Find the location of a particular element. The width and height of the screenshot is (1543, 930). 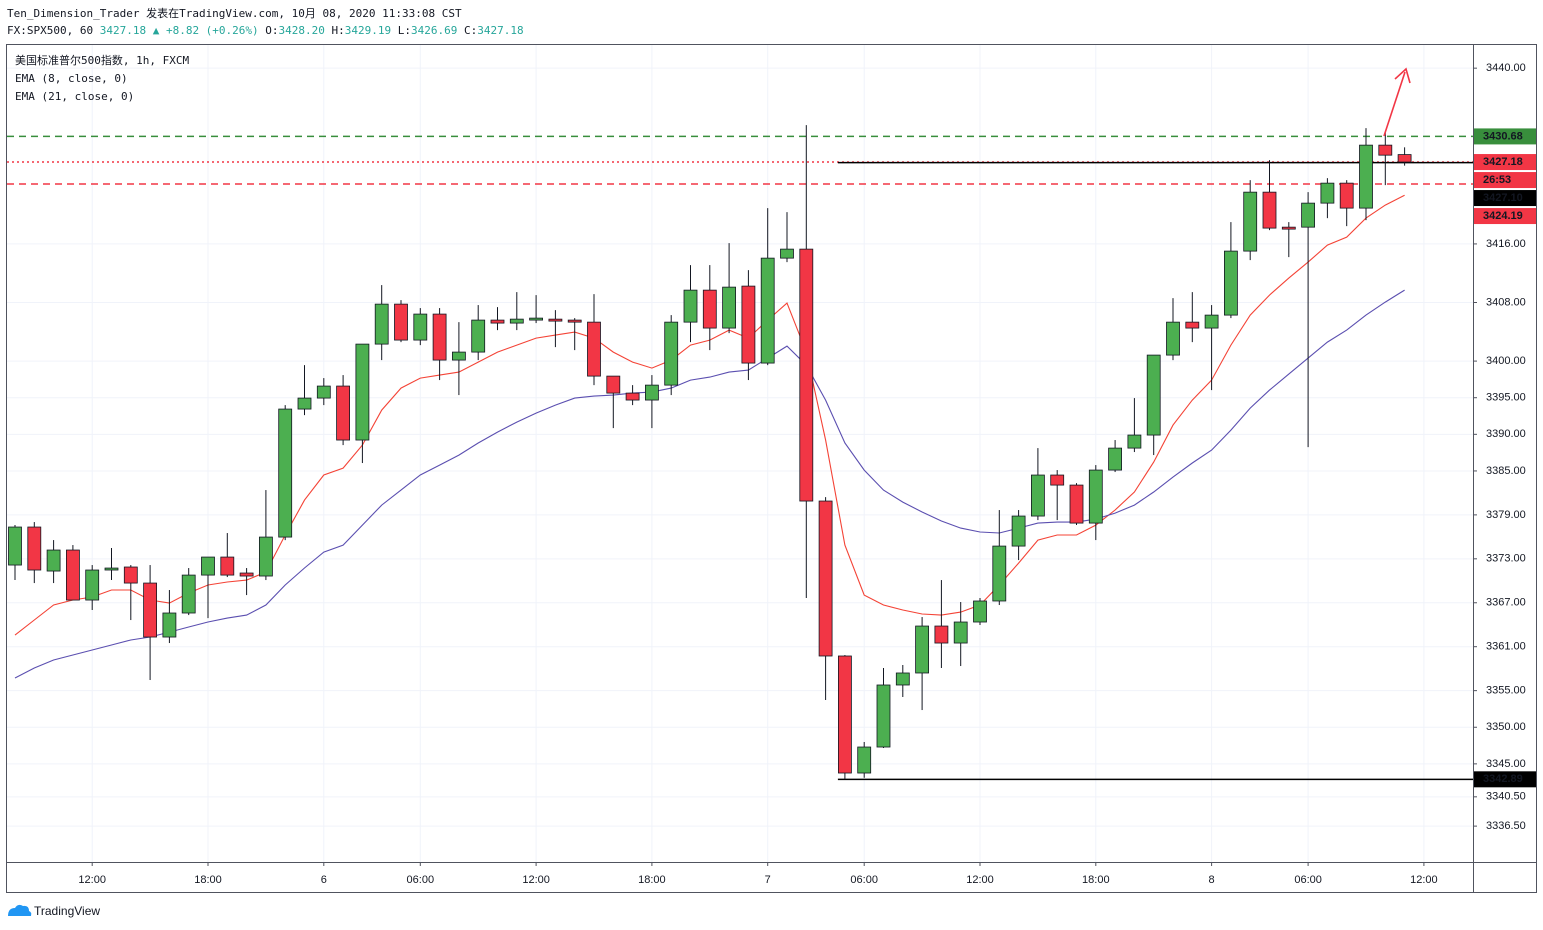

y-tick-label: 3395.00 is located at coordinates (1506, 398).